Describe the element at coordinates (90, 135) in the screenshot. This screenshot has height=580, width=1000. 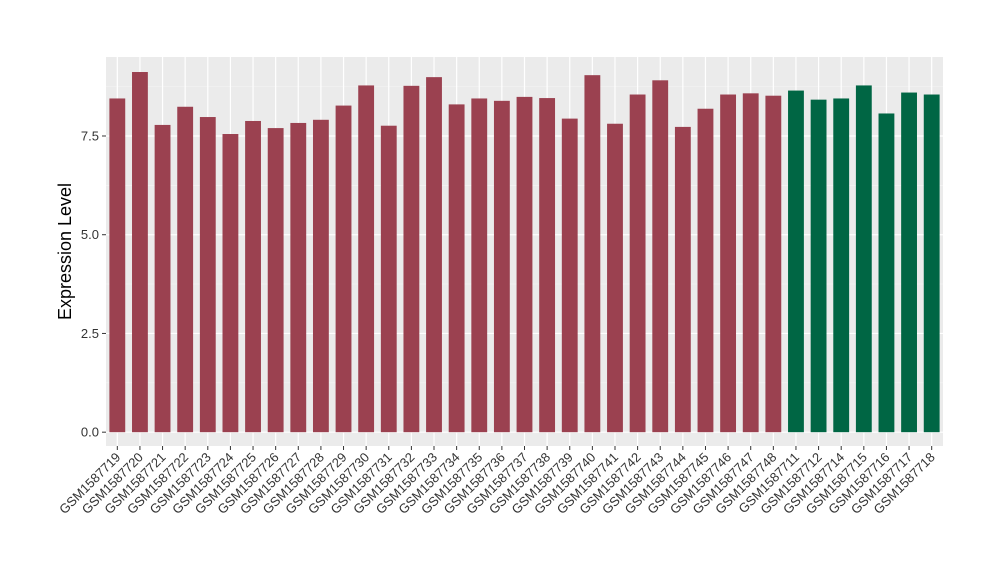
I see `y-tick-label: 7.5` at that location.